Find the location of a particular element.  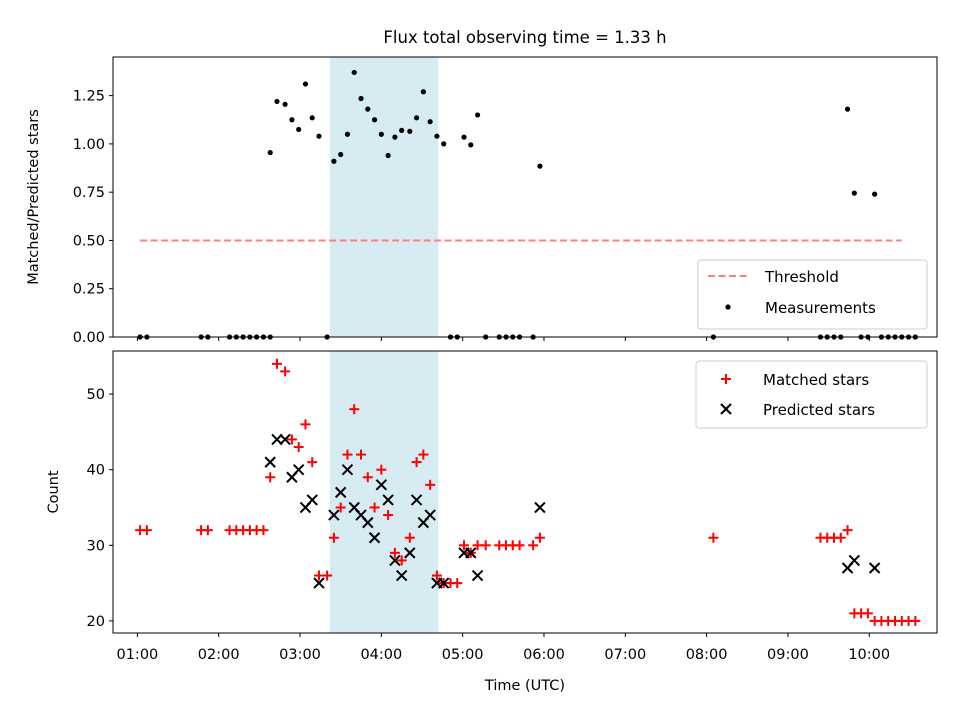

bottom-y-tick-label: 50 is located at coordinates (96, 395).